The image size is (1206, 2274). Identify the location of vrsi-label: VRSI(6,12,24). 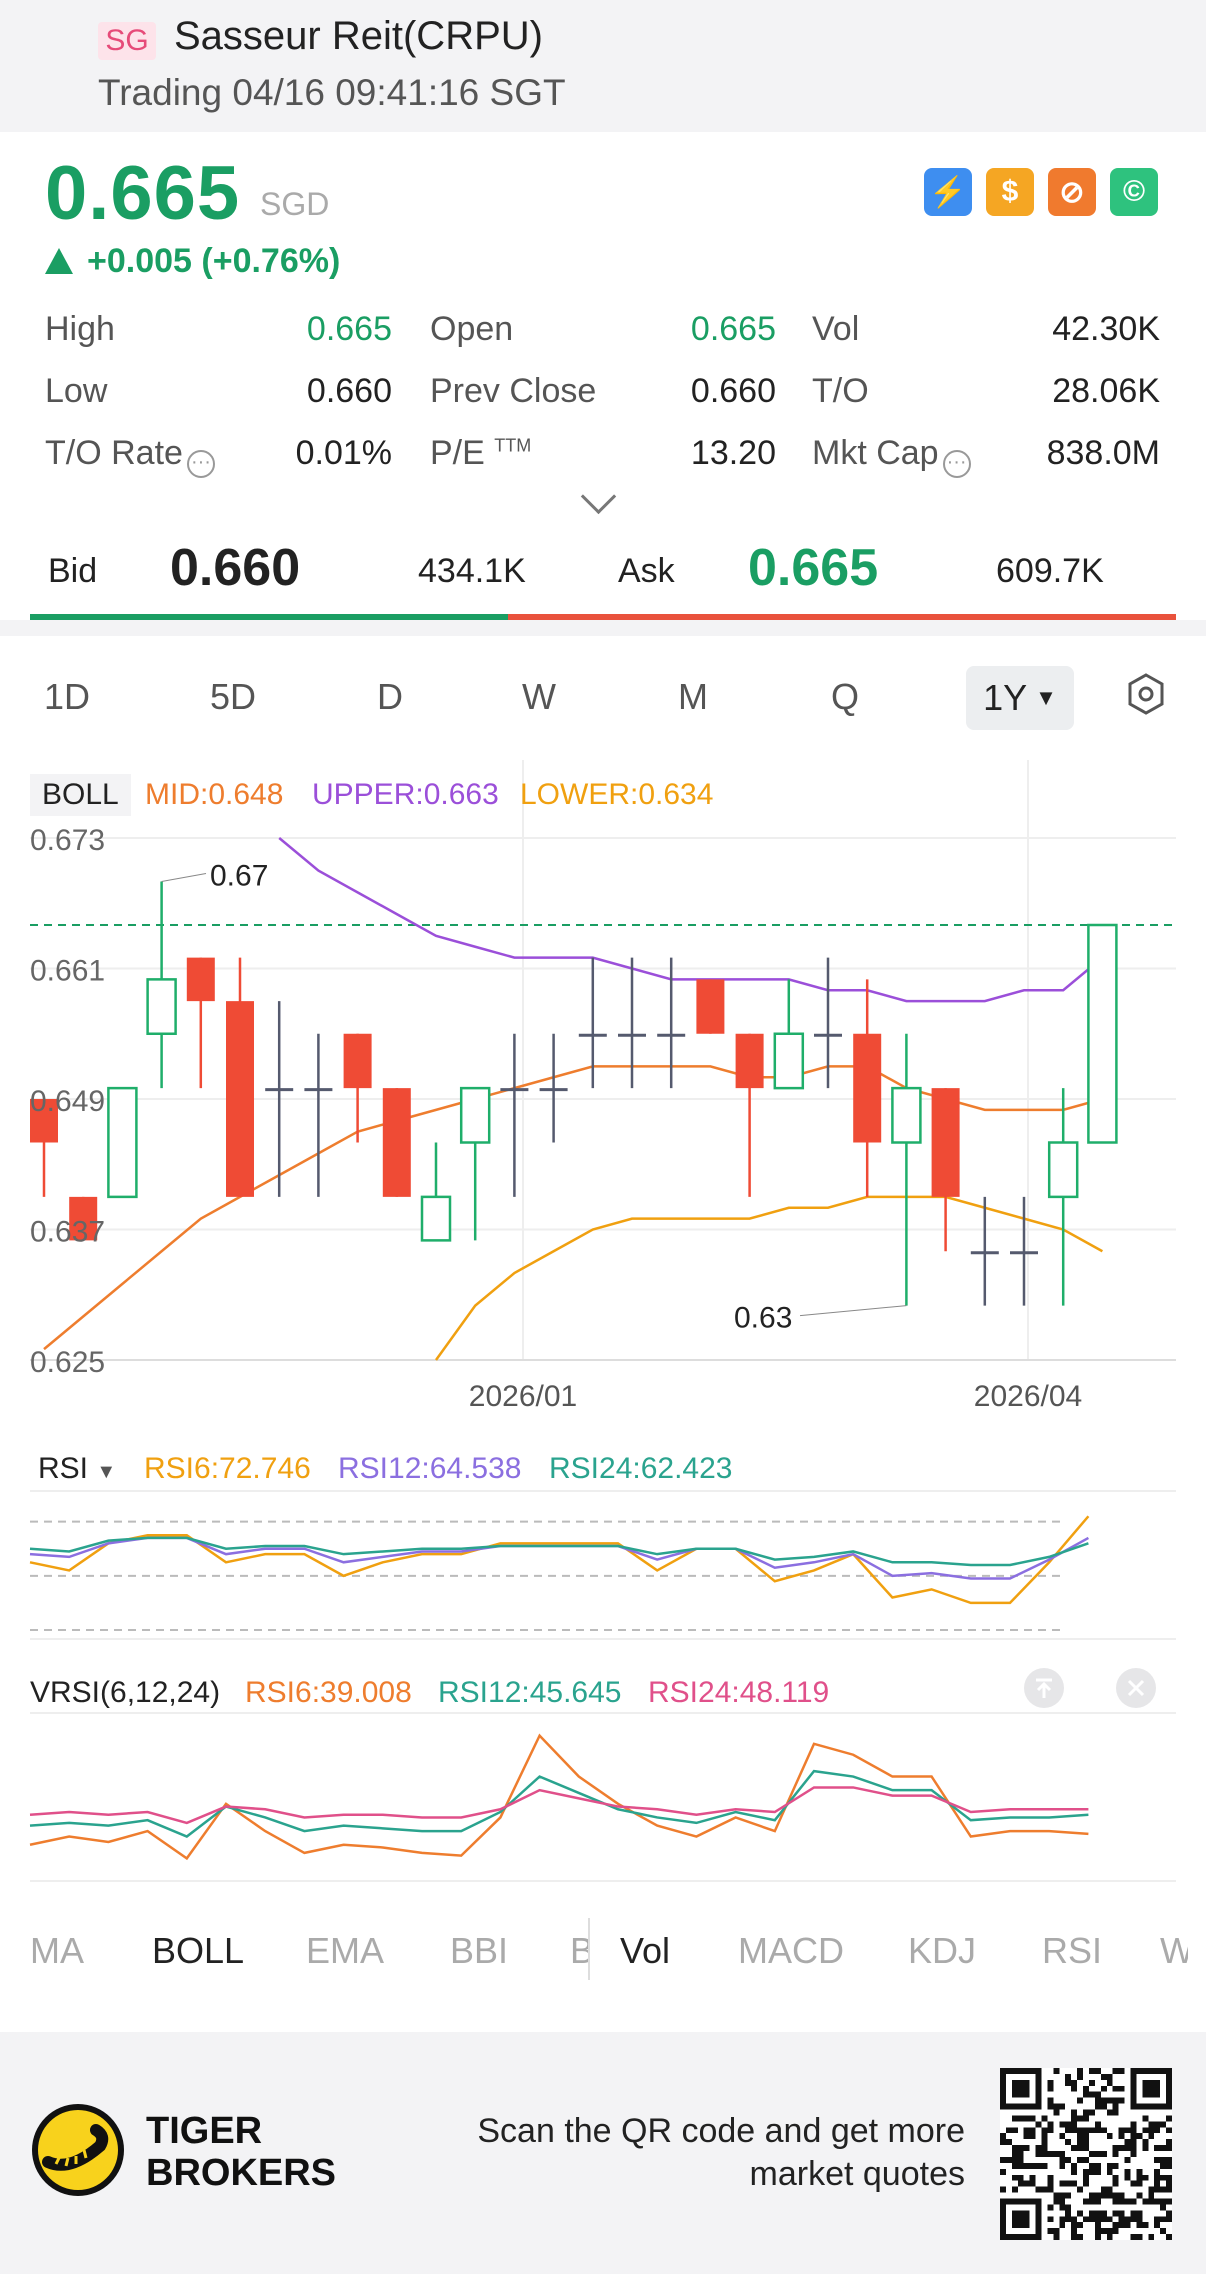
(125, 1692).